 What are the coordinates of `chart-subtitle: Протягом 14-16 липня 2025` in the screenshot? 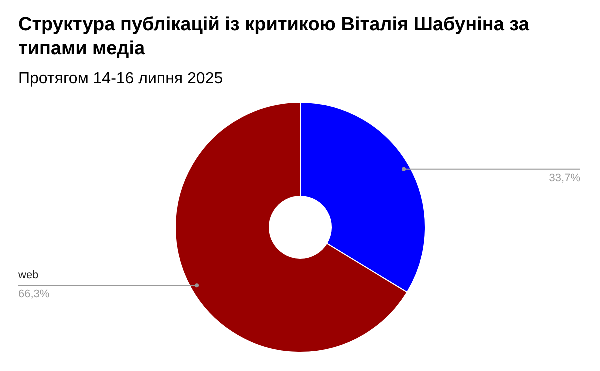 It's located at (121, 79).